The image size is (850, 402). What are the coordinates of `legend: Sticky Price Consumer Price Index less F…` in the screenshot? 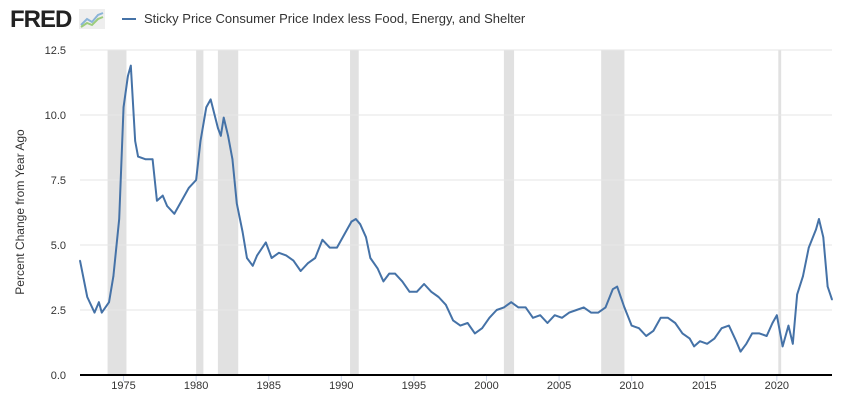 It's located at (323, 18).